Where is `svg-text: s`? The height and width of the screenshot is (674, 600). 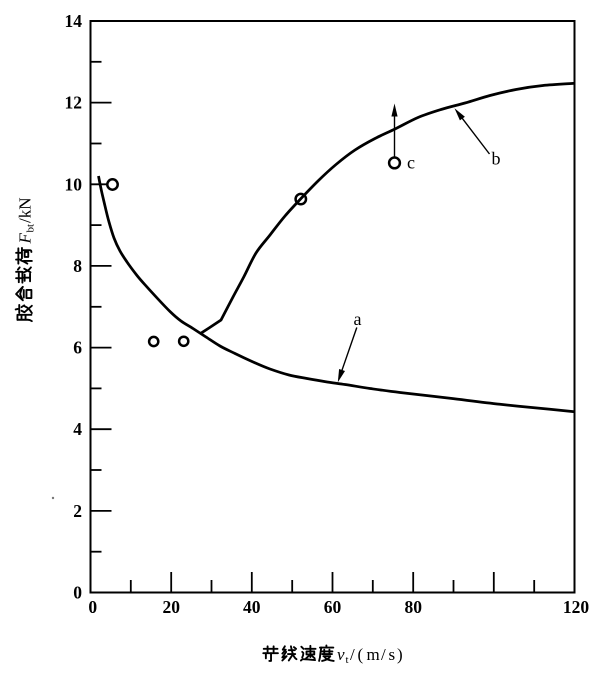
svg-text: s is located at coordinates (392, 654).